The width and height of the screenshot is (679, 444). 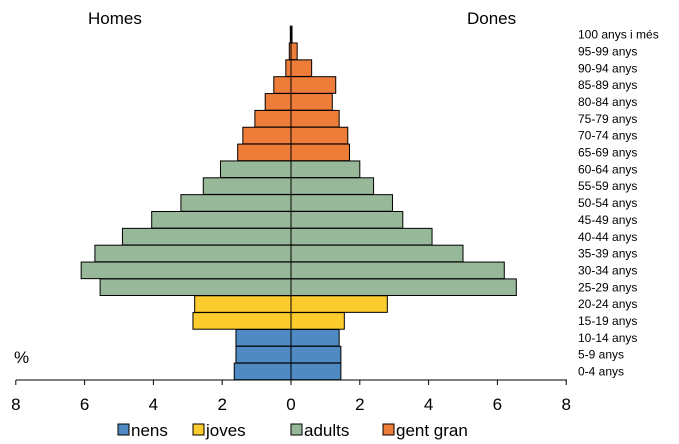 I want to click on age-label: 55-59 anys, so click(x=607, y=186).